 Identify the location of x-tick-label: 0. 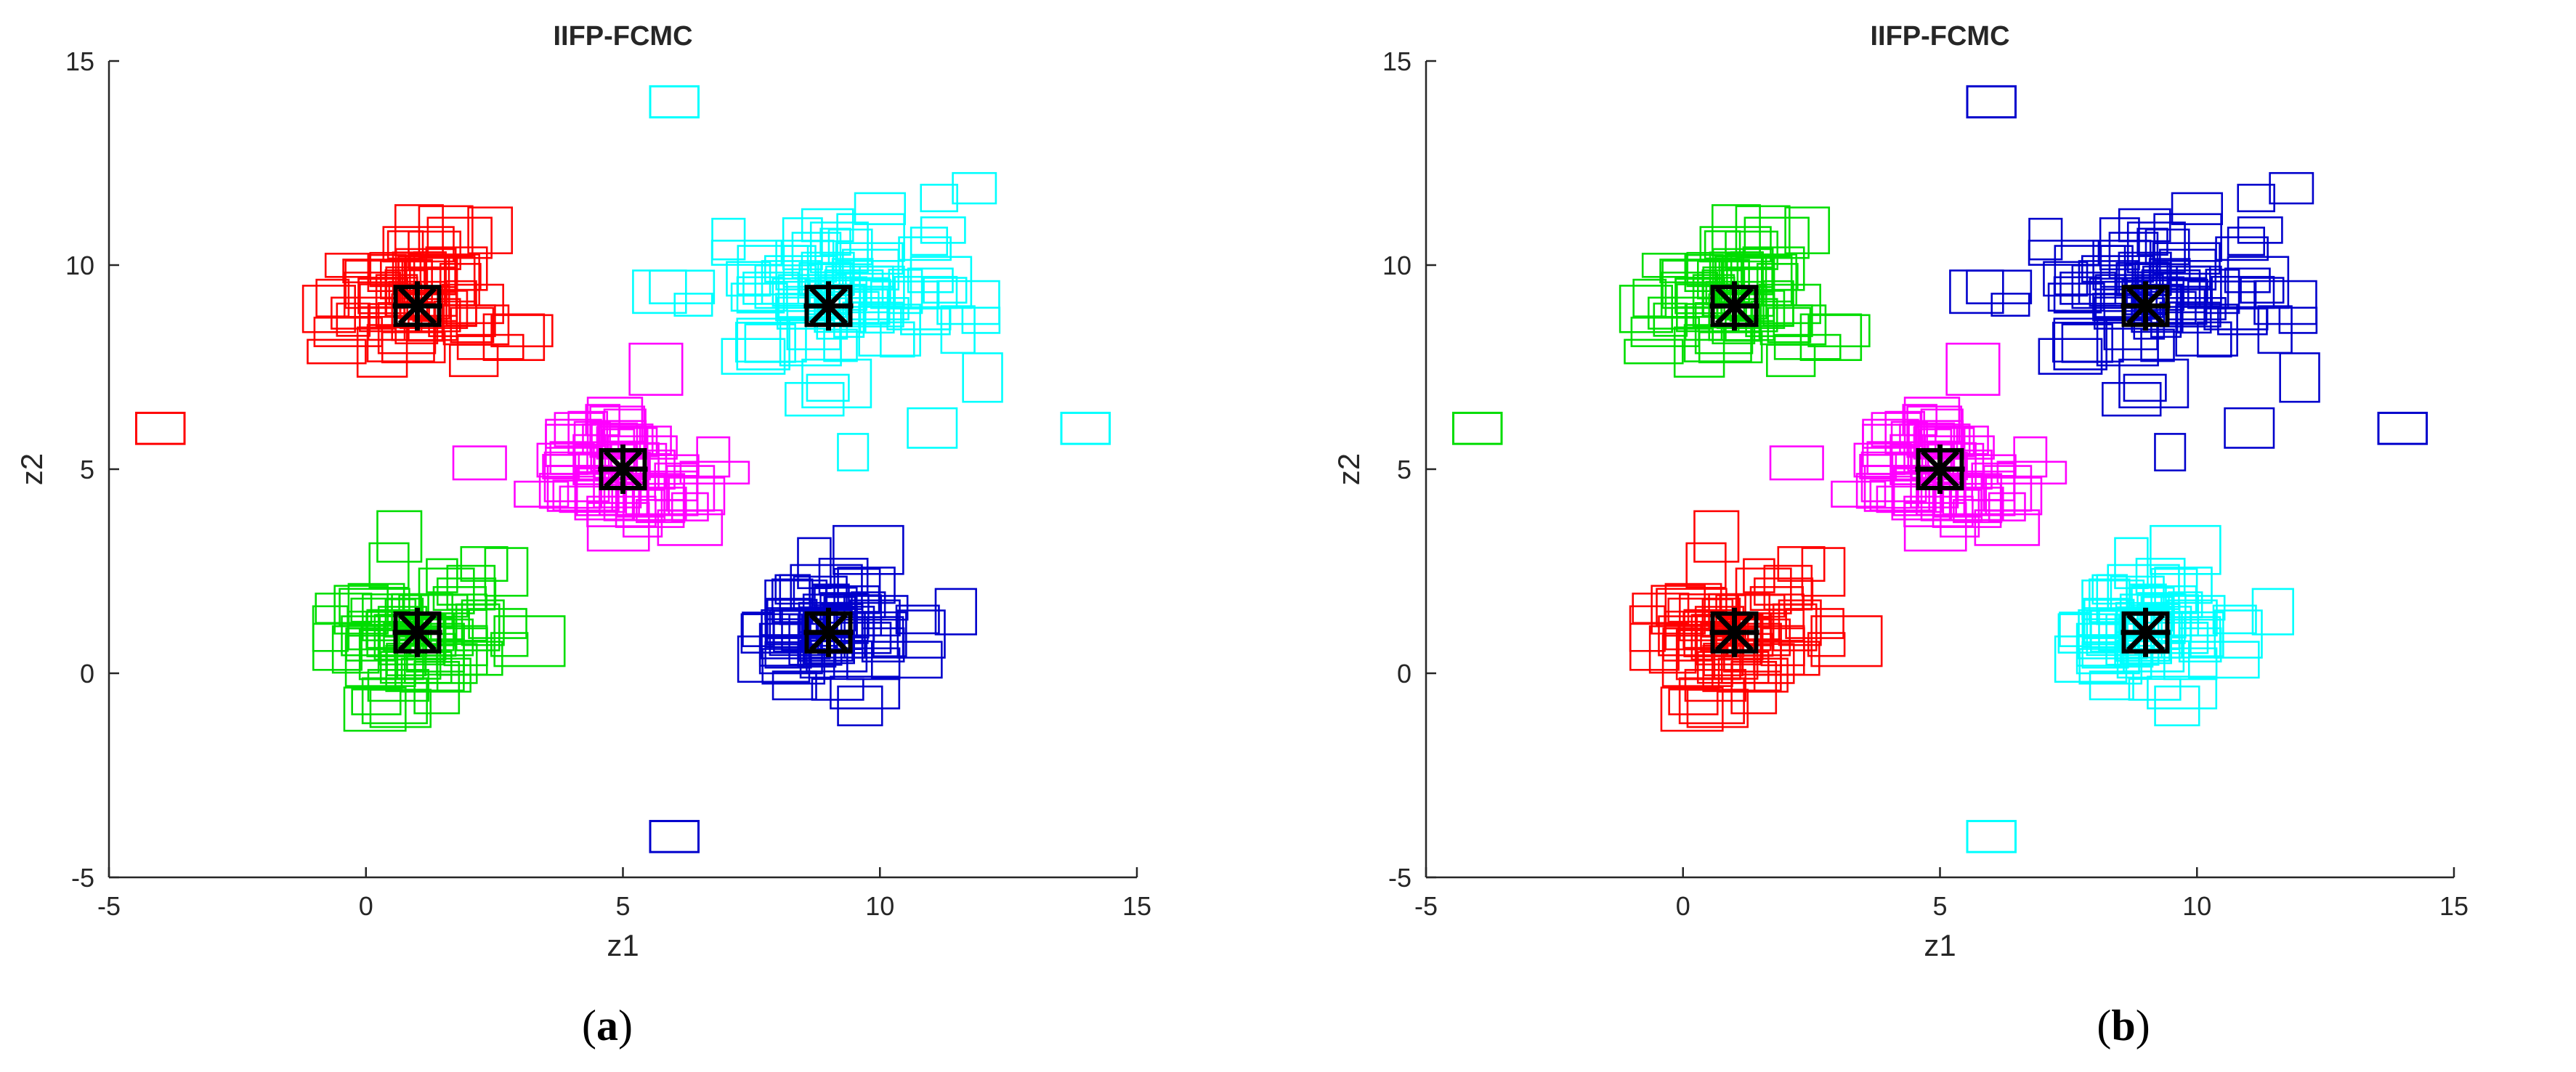
(1683, 906).